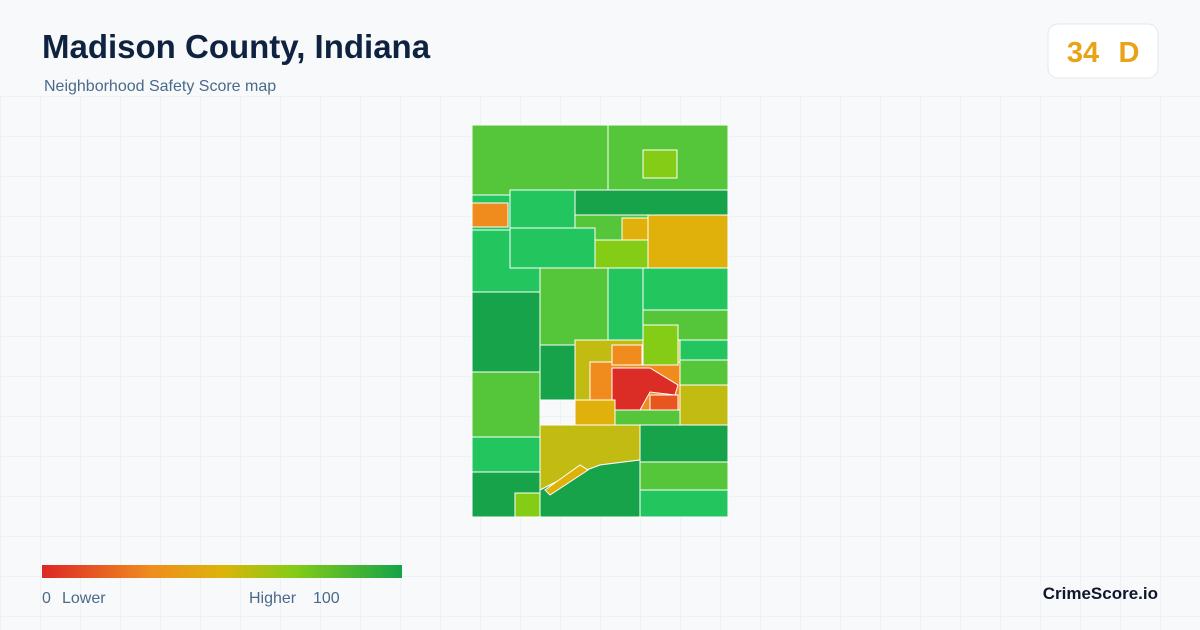  Describe the element at coordinates (273, 598) in the screenshot. I see `legend-max-label: Higher` at that location.